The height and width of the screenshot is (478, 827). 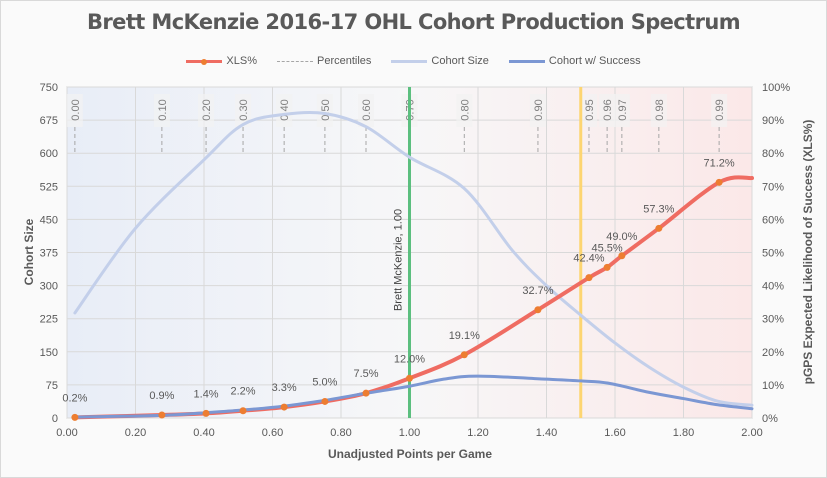 I want to click on percentile-label: 0.99, so click(x=720, y=109).